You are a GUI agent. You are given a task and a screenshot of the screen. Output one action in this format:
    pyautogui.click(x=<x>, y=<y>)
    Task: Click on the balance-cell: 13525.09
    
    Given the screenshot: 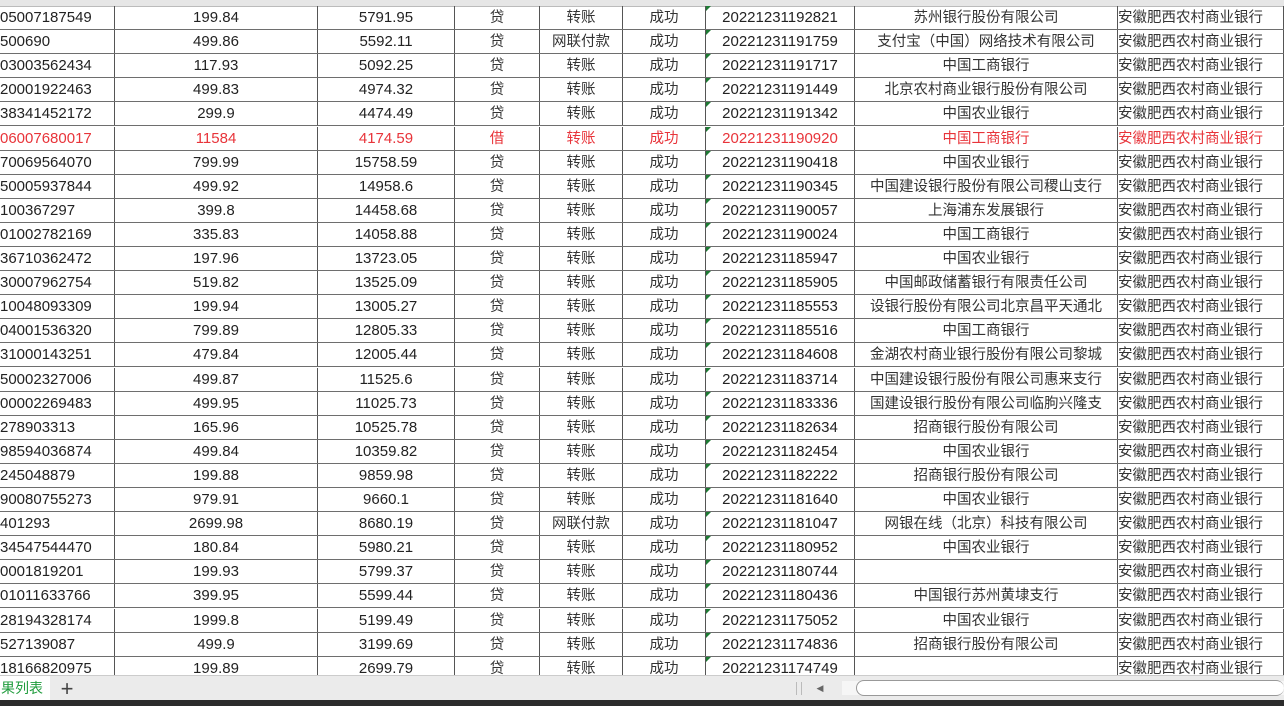 What is the action you would take?
    pyautogui.click(x=386, y=283)
    